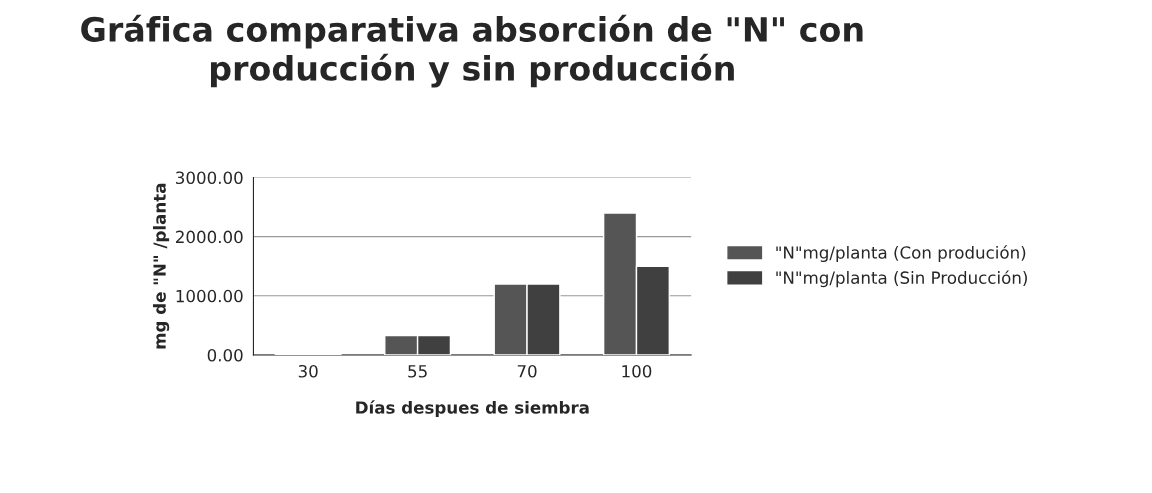 The image size is (1152, 493). What do you see at coordinates (472, 409) in the screenshot?
I see `x-axis-title: Días despues de siembra` at bounding box center [472, 409].